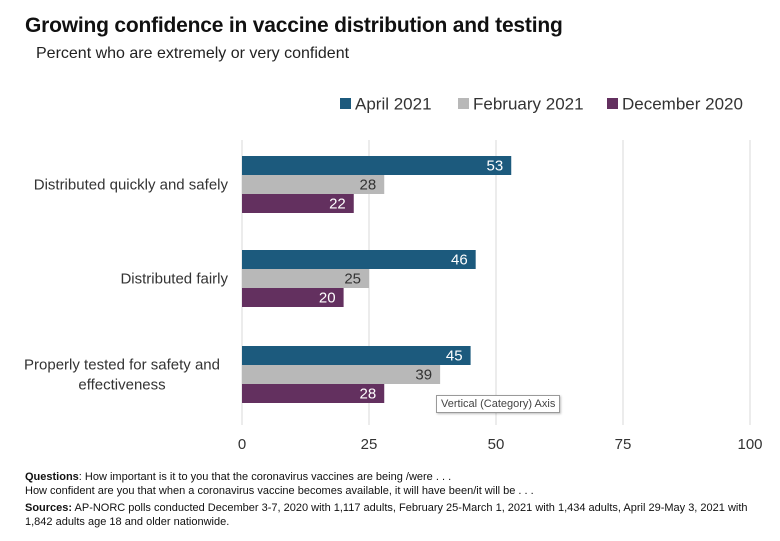  What do you see at coordinates (352, 279) in the screenshot?
I see `data-label: 25` at bounding box center [352, 279].